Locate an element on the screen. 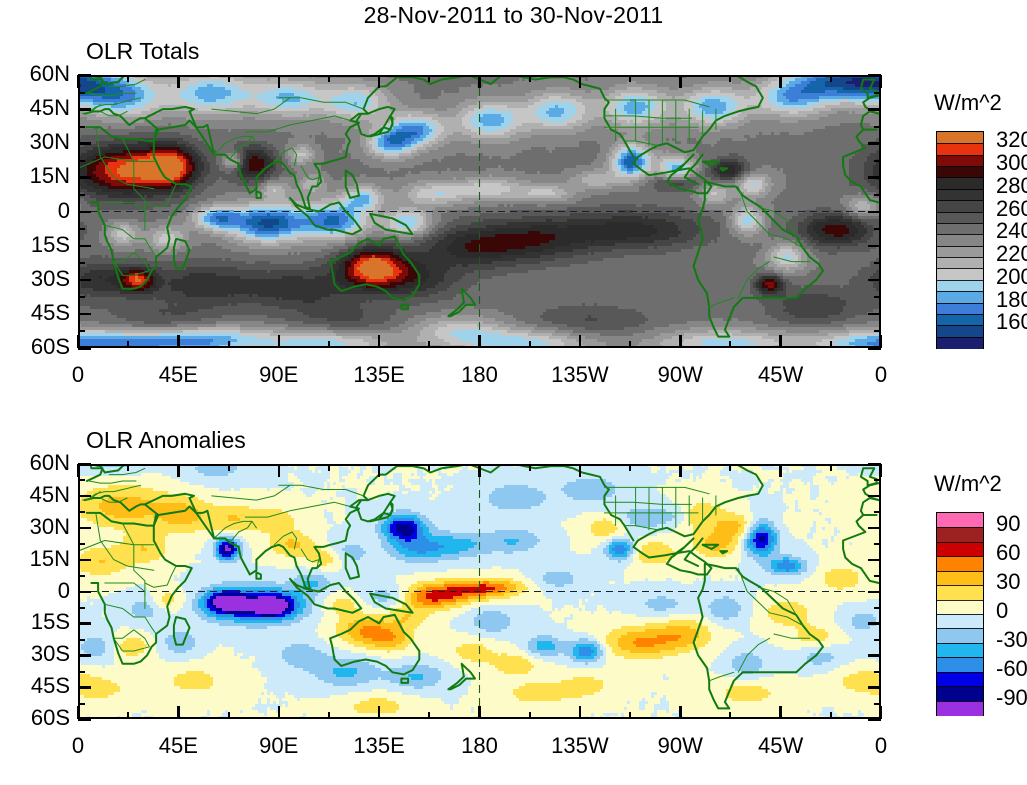 The height and width of the screenshot is (785, 1027). figure-title: 28-Nov-2011 to 30-Nov-2011 is located at coordinates (513, 15).